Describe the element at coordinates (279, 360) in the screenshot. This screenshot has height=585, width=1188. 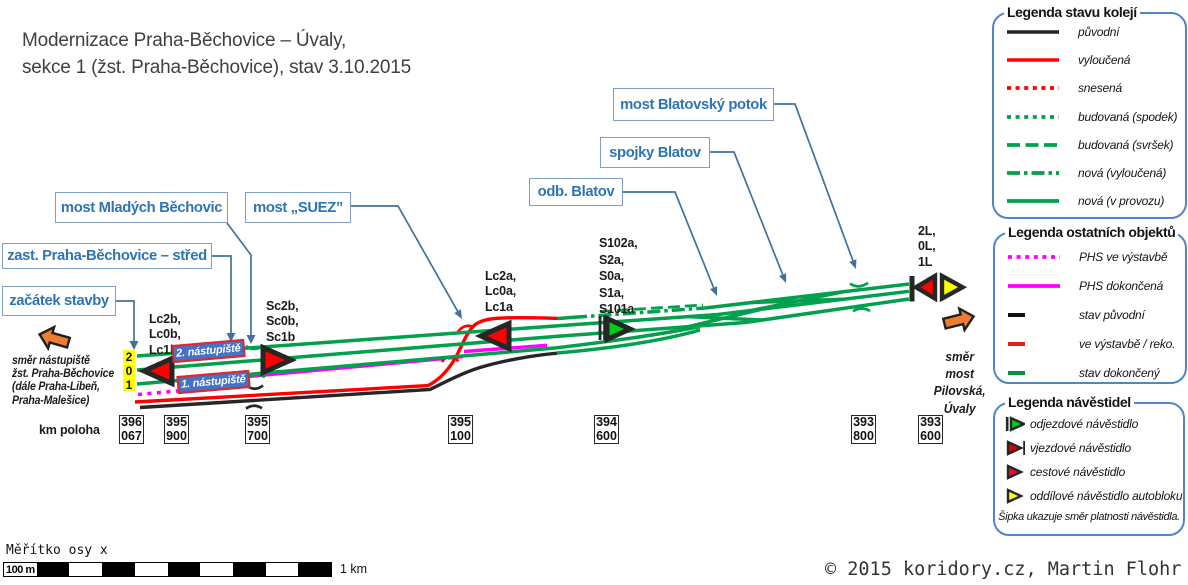
I see `signal-scb` at that location.